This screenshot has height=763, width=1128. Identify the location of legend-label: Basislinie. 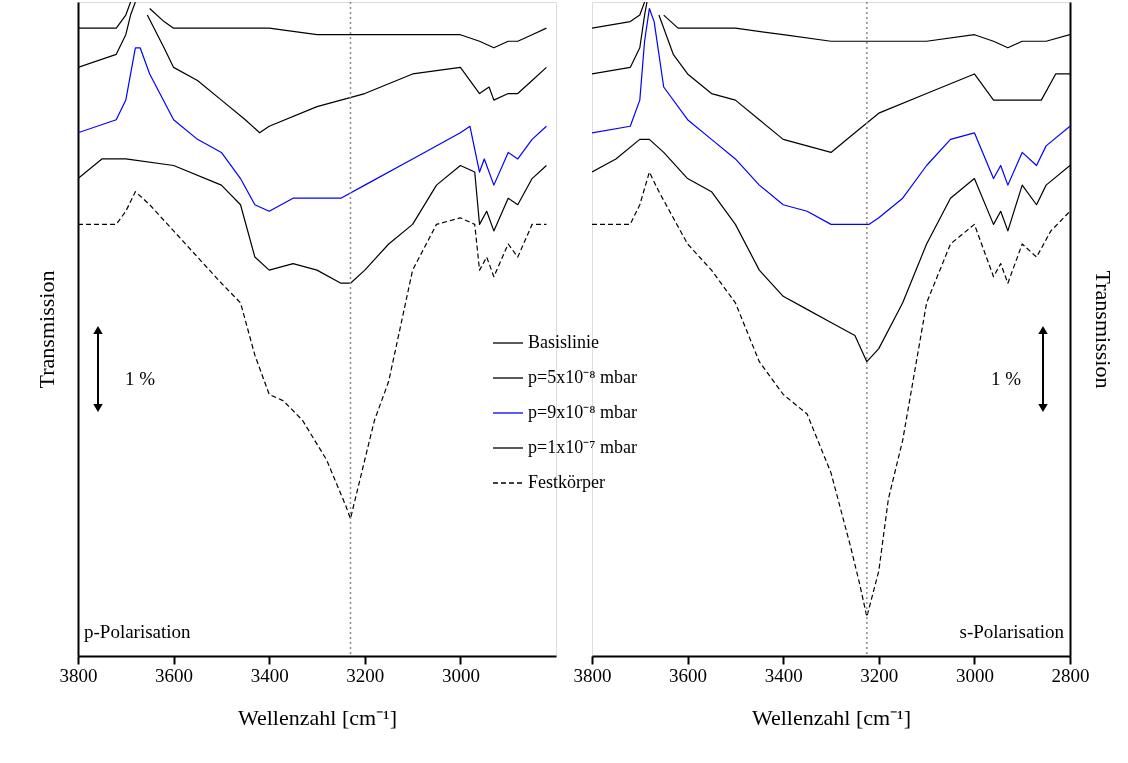
(564, 342).